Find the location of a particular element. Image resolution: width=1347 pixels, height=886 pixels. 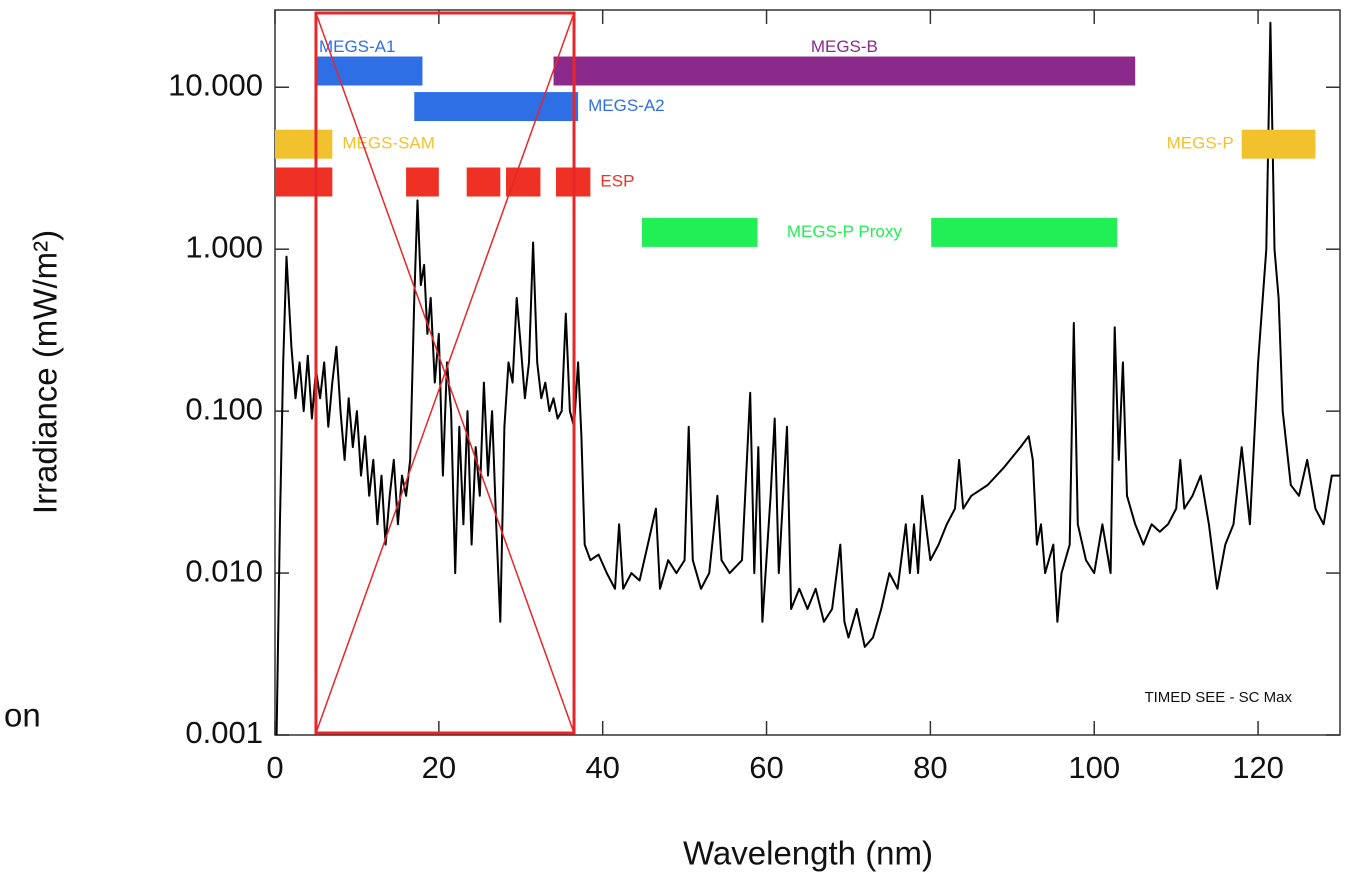

y-axis-label: Irradiance (mW/m²) is located at coordinates (45, 372).